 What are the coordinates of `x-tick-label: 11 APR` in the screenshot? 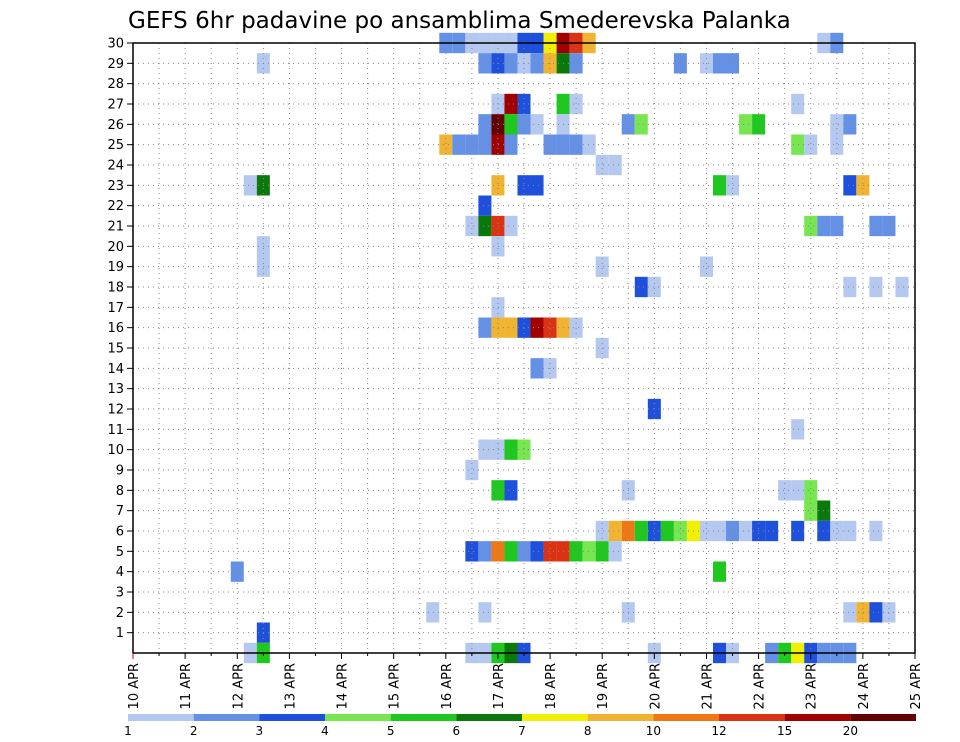 It's located at (186, 686).